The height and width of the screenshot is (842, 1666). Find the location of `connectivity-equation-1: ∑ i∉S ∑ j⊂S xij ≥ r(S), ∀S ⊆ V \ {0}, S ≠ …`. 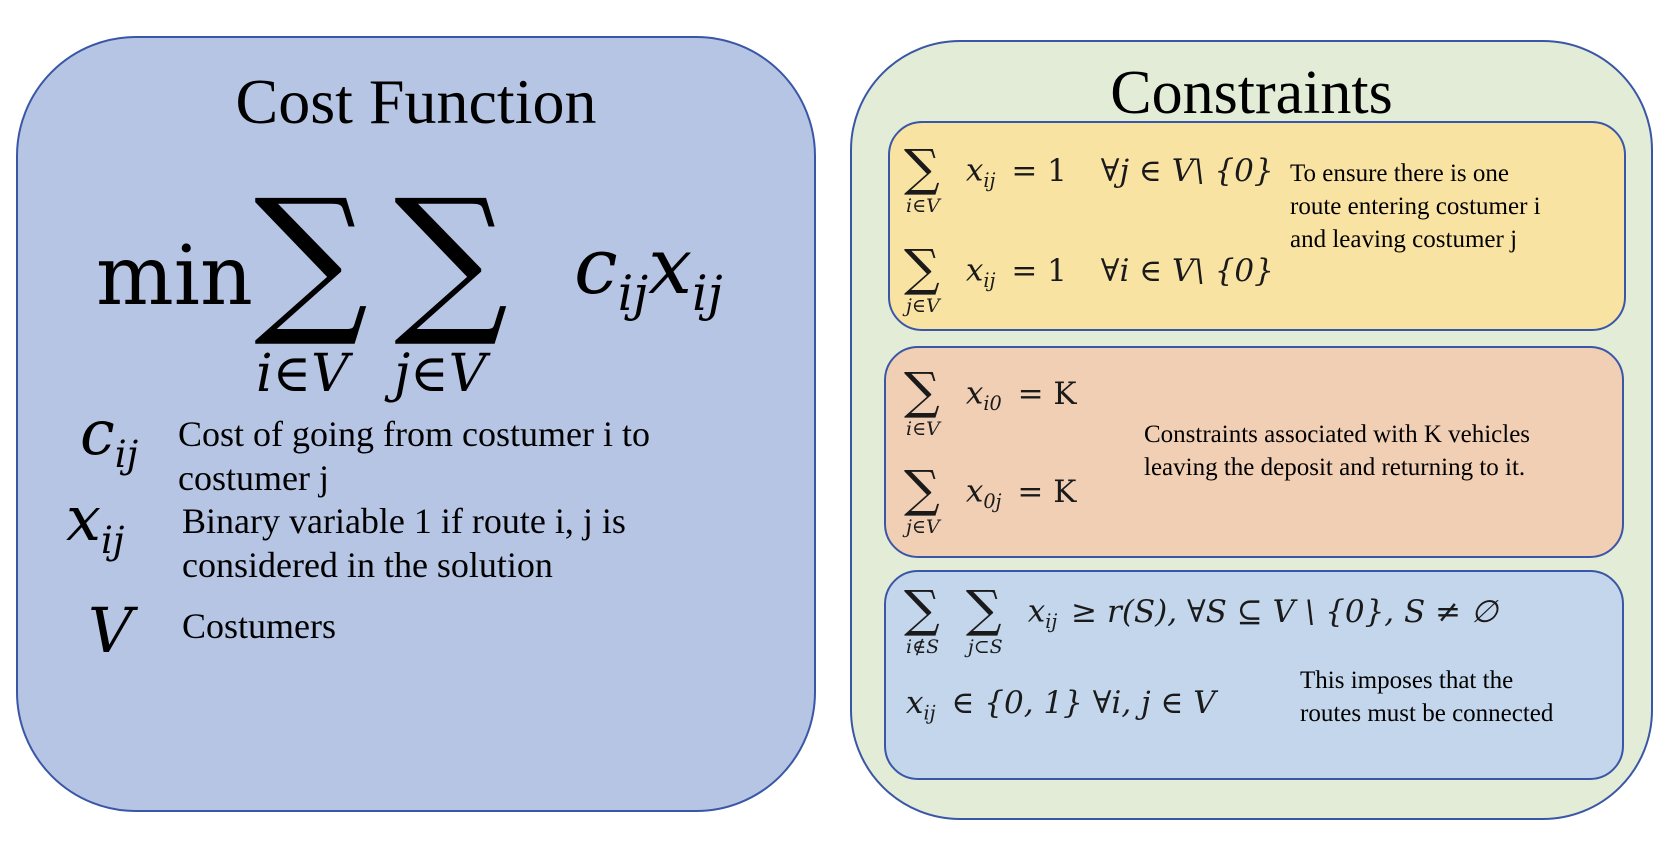

connectivity-equation-1: ∑ i∉S ∑ j⊂S xij ≥ r(S), ∀S ⊆ V \ {0}, S ≠ … is located at coordinates (1201, 619).